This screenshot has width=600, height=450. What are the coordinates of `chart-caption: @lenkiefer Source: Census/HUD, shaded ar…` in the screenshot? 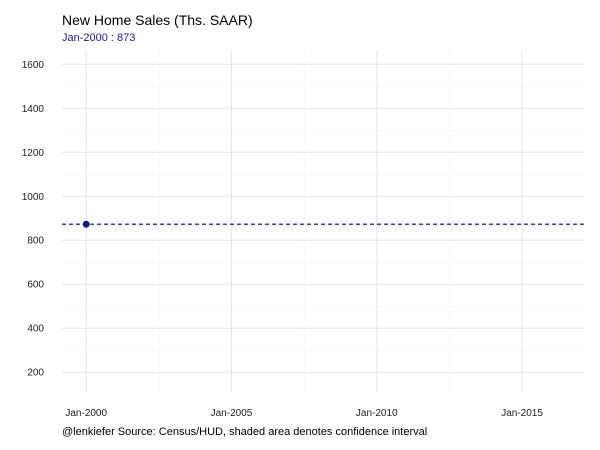 It's located at (245, 432).